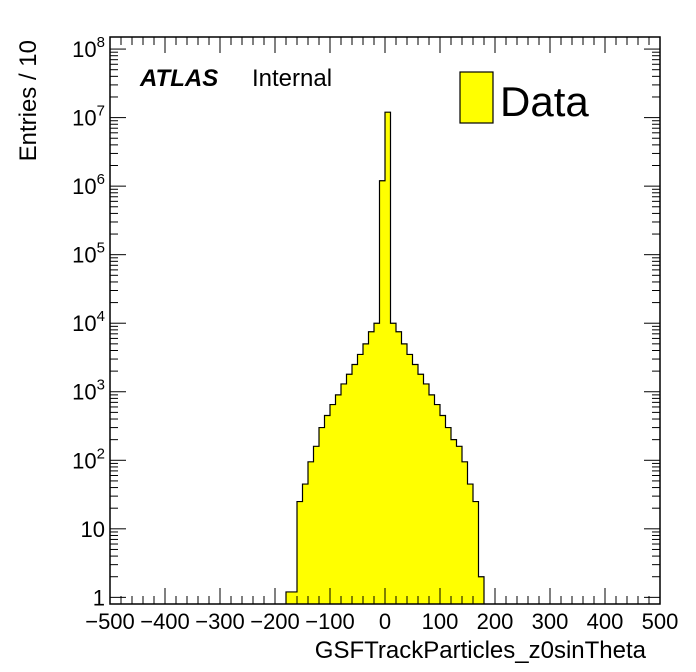 The width and height of the screenshot is (696, 672). Describe the element at coordinates (28, 100) in the screenshot. I see `y-axis-title: Entries / 10` at that location.